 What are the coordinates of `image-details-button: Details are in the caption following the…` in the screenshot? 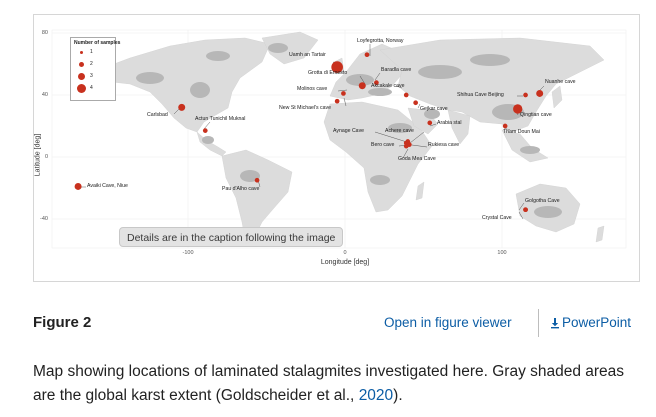 It's located at (231, 237).